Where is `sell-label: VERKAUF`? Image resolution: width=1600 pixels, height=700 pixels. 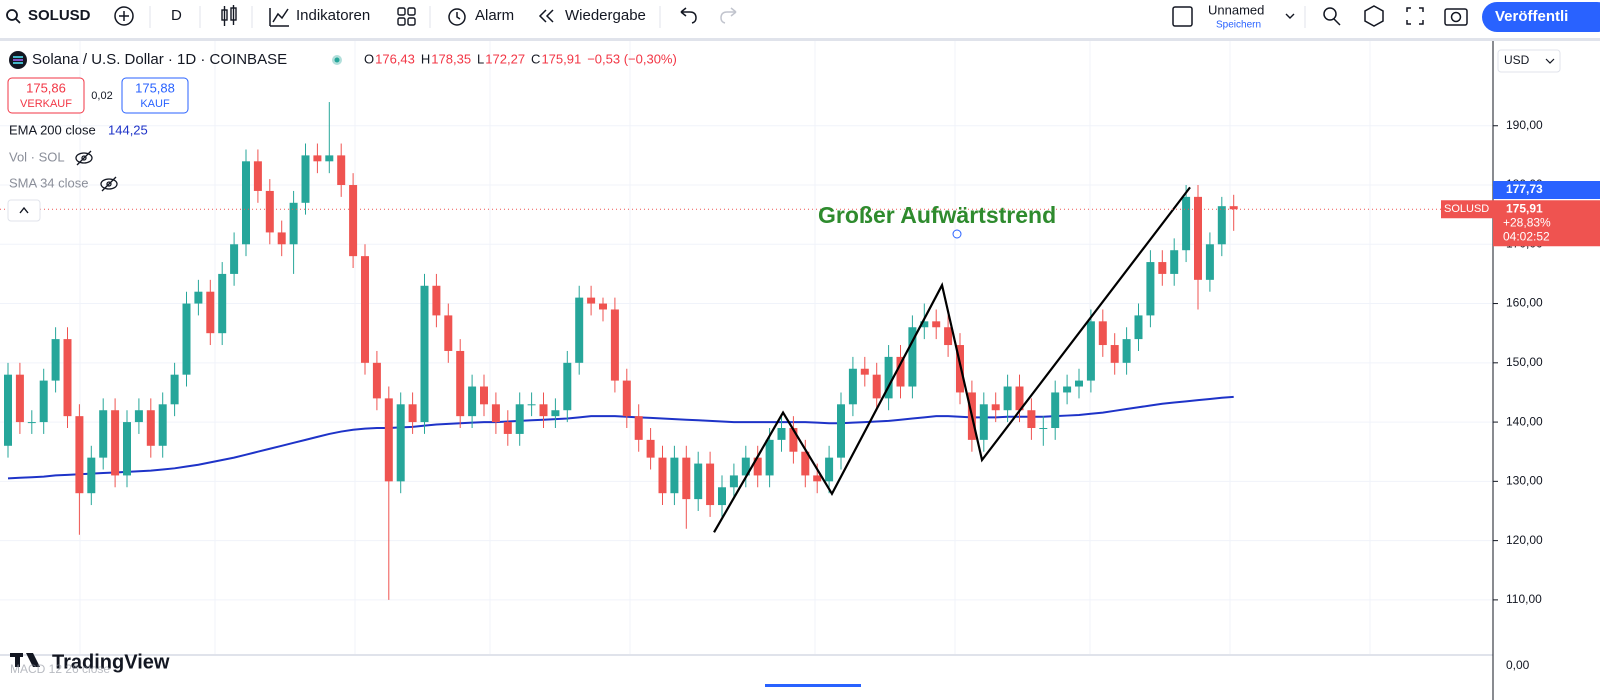
sell-label: VERKAUF is located at coordinates (46, 104).